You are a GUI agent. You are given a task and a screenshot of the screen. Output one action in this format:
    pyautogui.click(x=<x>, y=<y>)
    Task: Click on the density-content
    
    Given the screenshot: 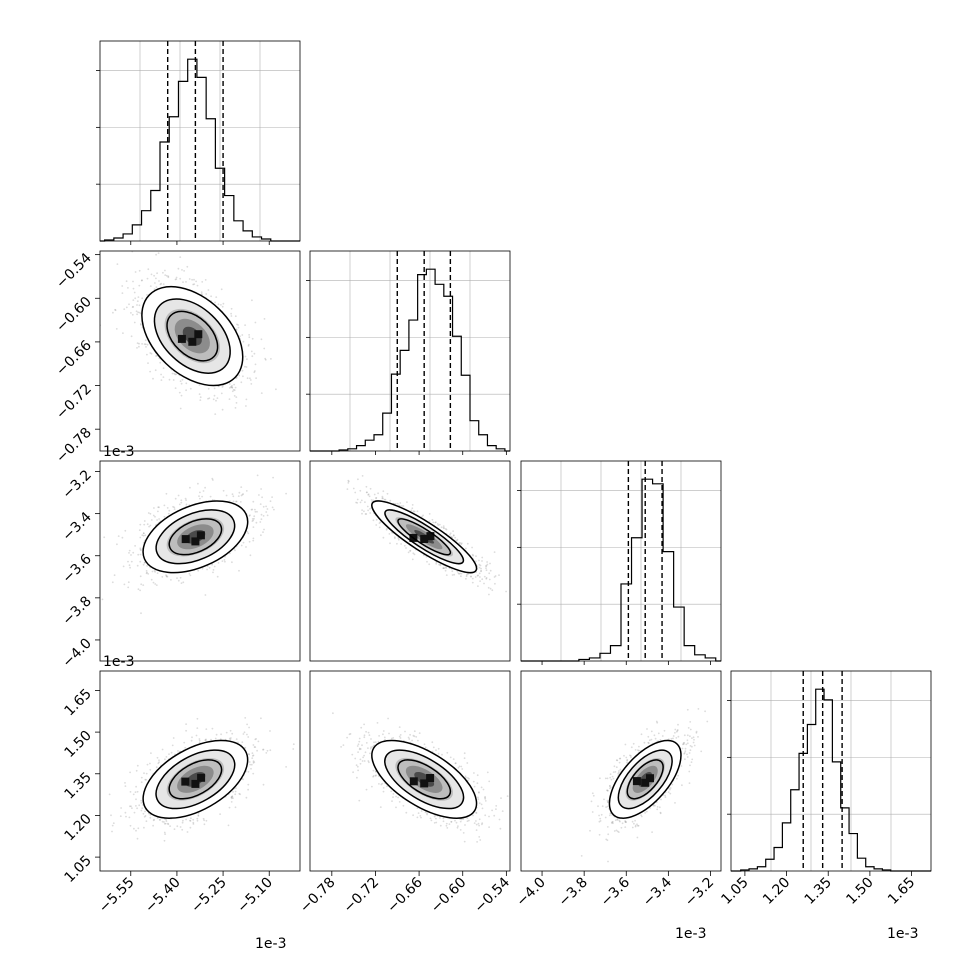 What is the action you would take?
    pyautogui.click(x=194, y=544)
    